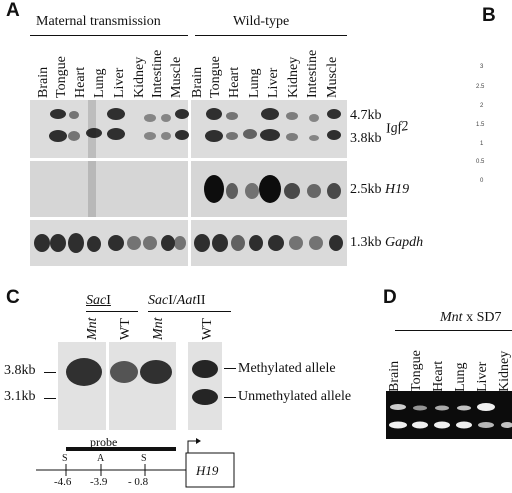 Image resolution: width=512 pixels, height=493 pixels. I want to click on enzyme-sac-line, so click(112, 311).